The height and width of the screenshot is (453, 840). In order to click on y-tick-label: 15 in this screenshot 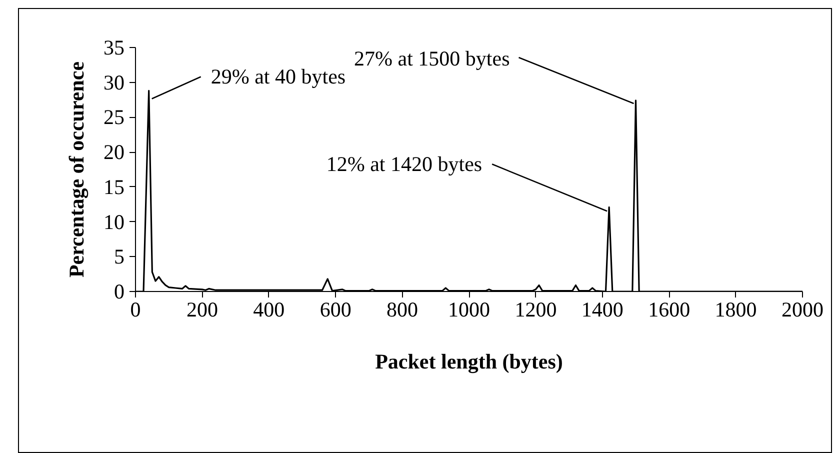, I will do `click(114, 186)`.